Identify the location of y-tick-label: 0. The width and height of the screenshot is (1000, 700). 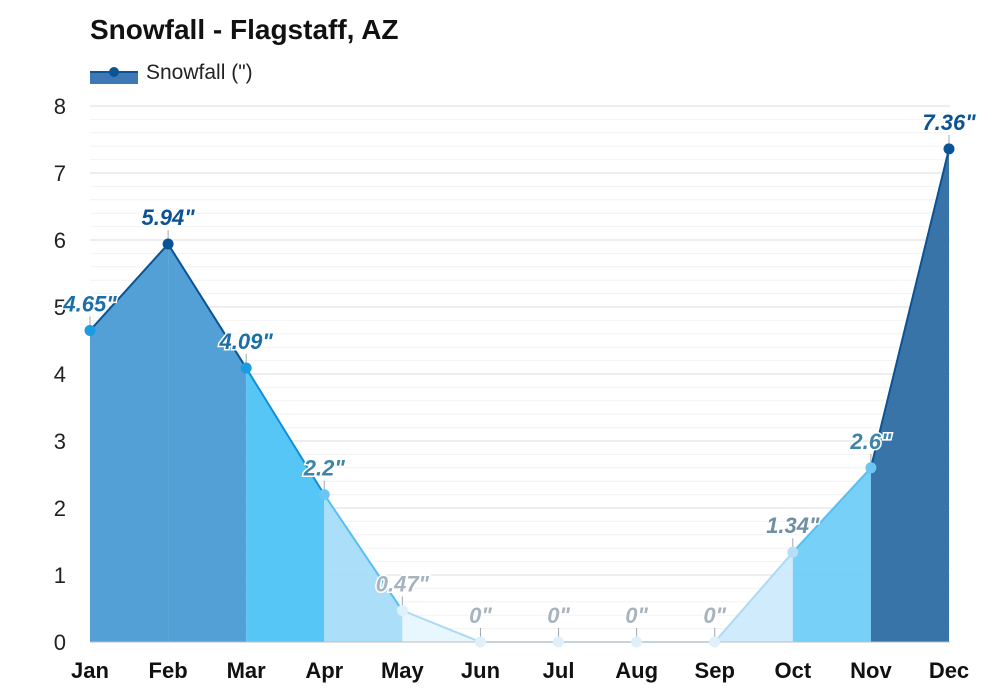
(60, 642).